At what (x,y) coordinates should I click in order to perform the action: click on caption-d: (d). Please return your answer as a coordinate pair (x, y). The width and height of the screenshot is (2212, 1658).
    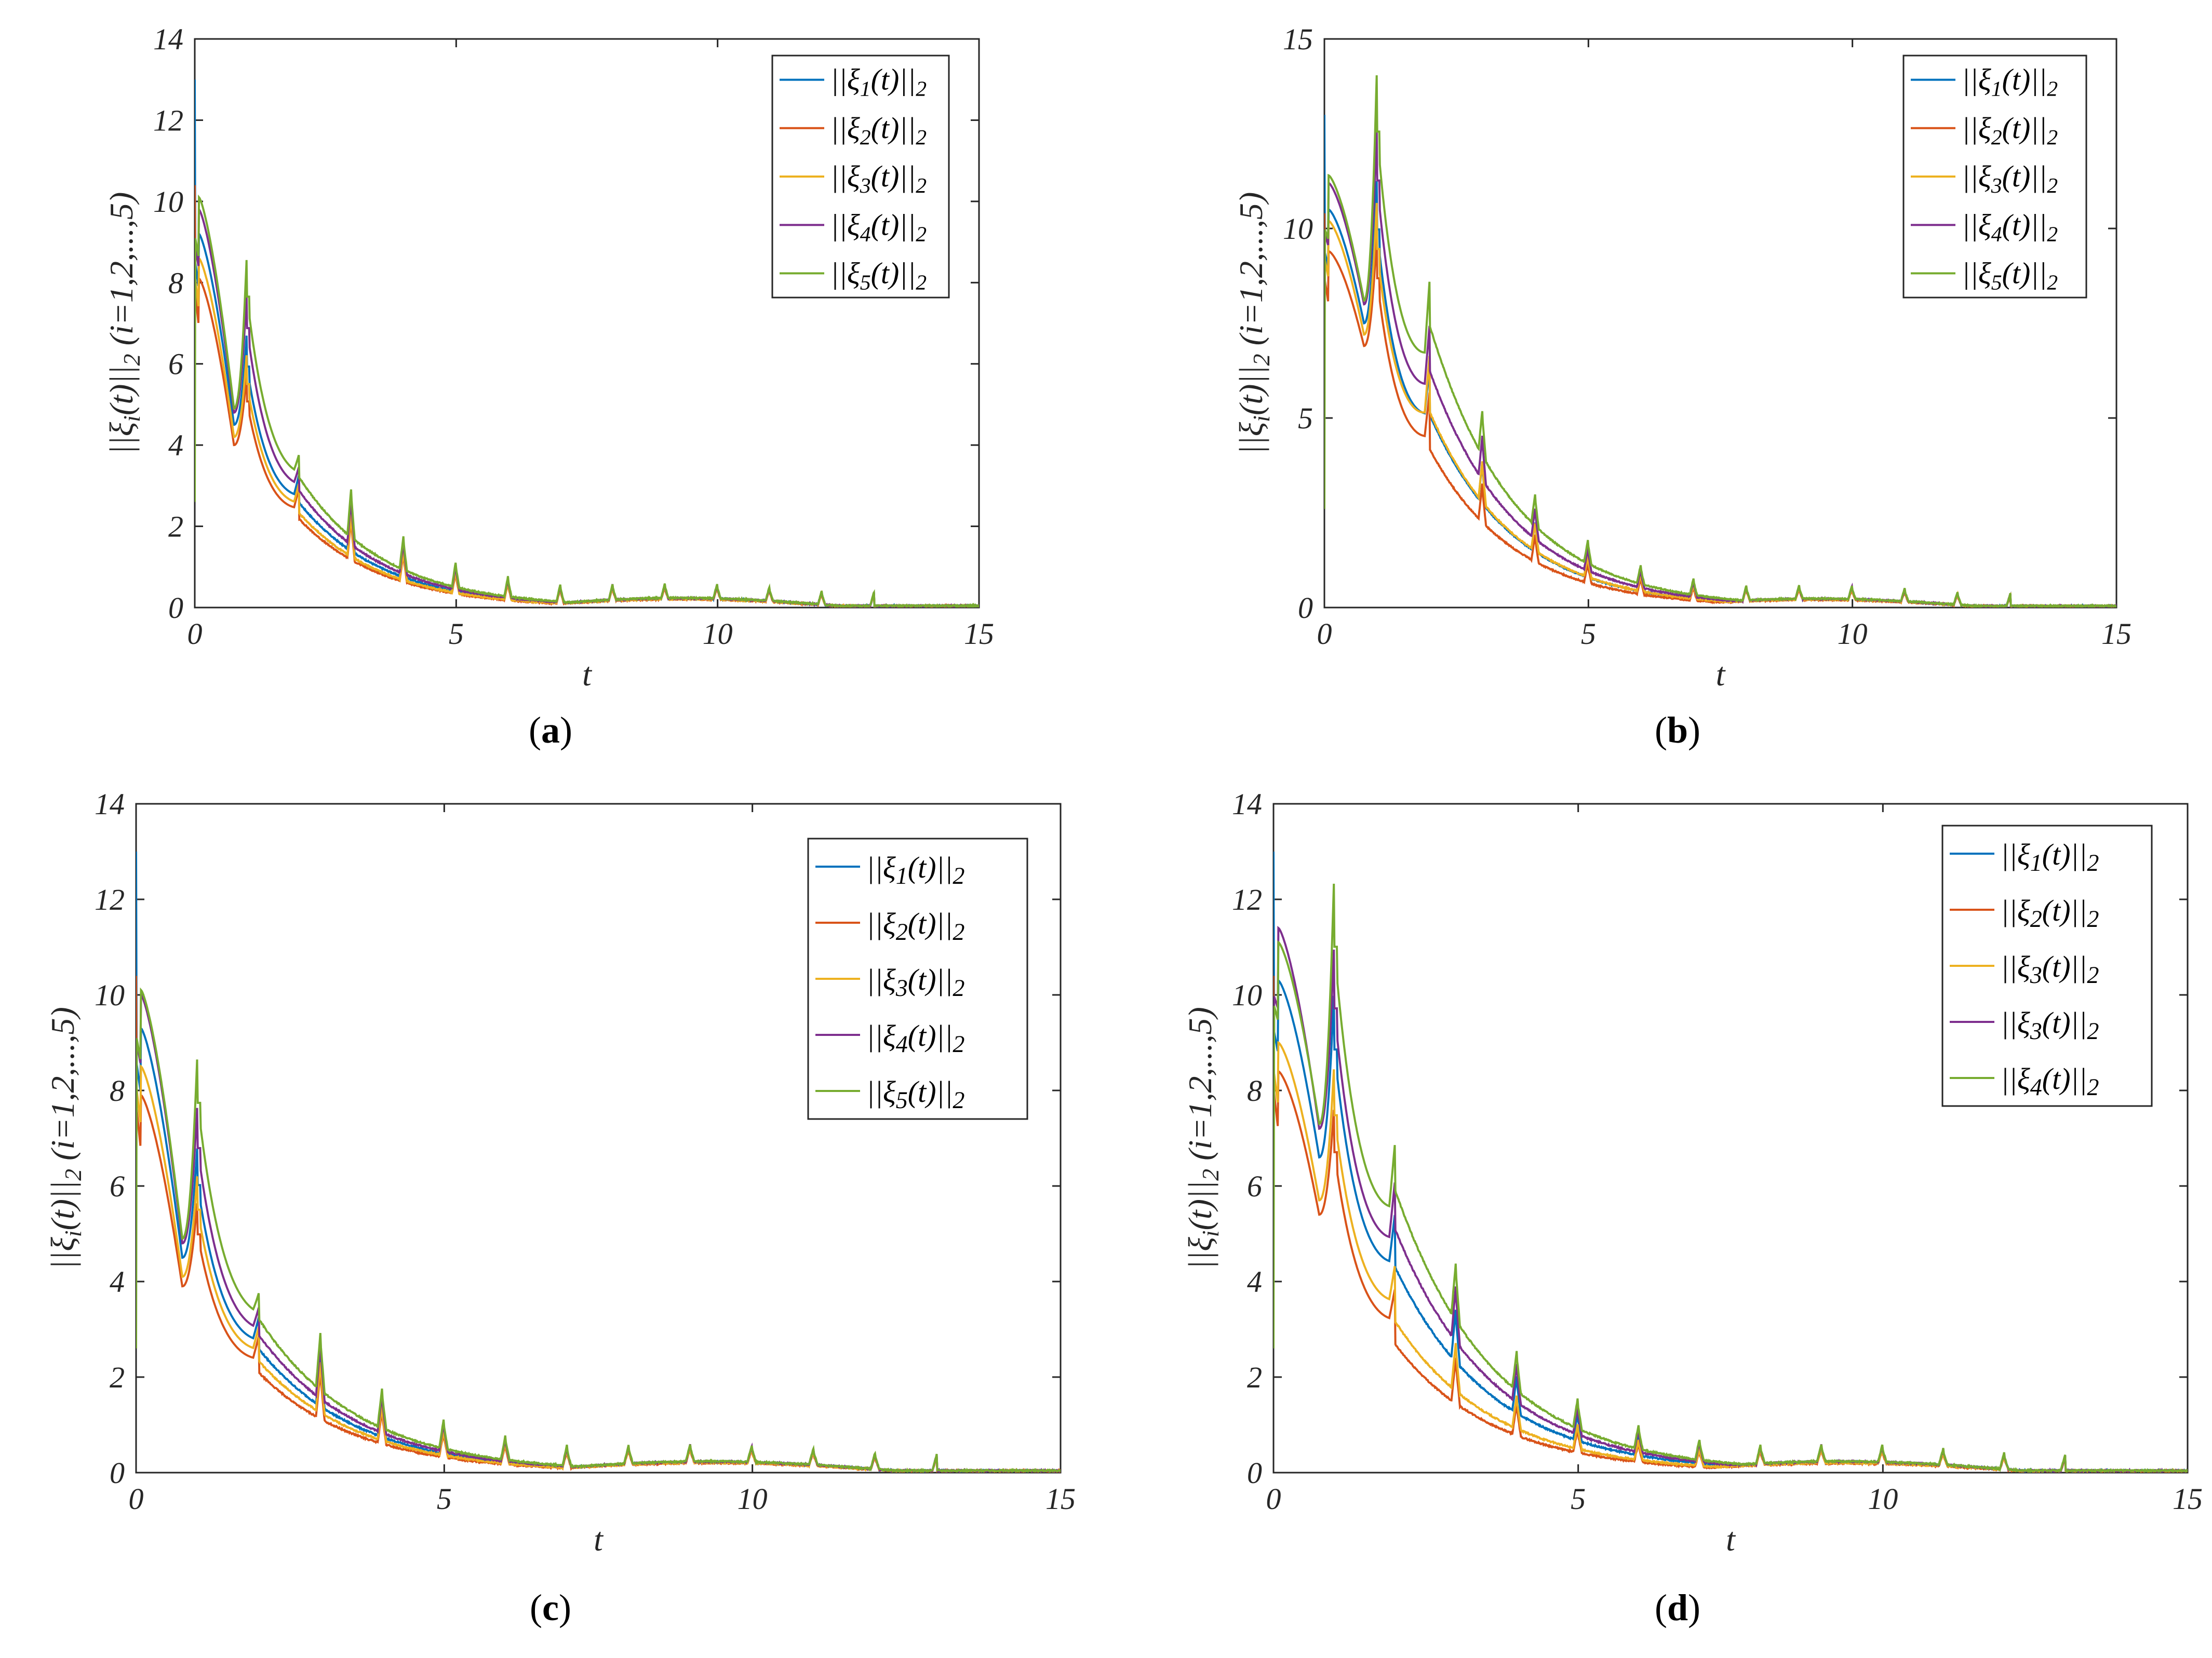
    Looking at the image, I should click on (1677, 1607).